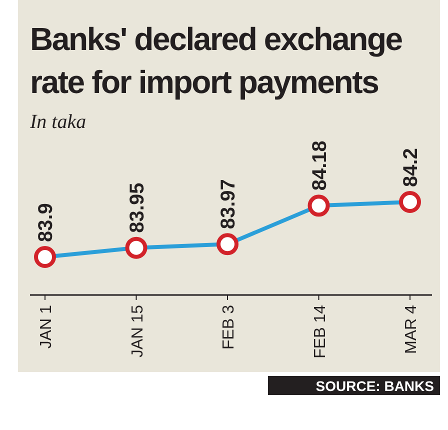 The width and height of the screenshot is (448, 430). What do you see at coordinates (137, 331) in the screenshot?
I see `x-tick-label: JAN 15` at bounding box center [137, 331].